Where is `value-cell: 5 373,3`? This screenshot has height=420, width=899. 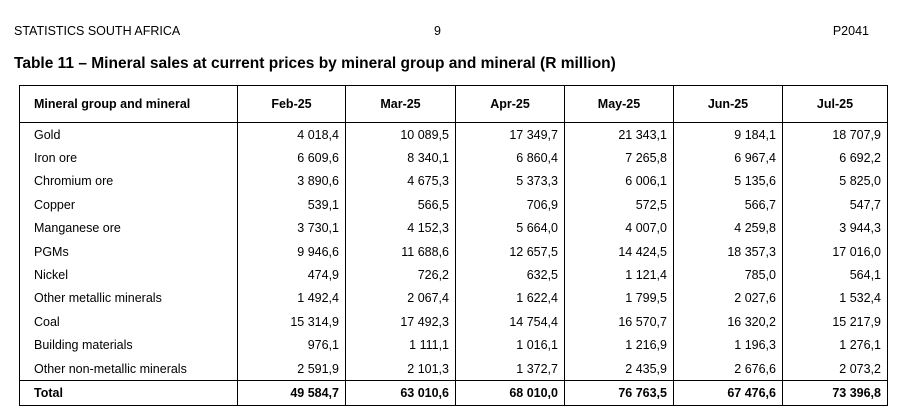
value-cell: 5 373,3 is located at coordinates (510, 181).